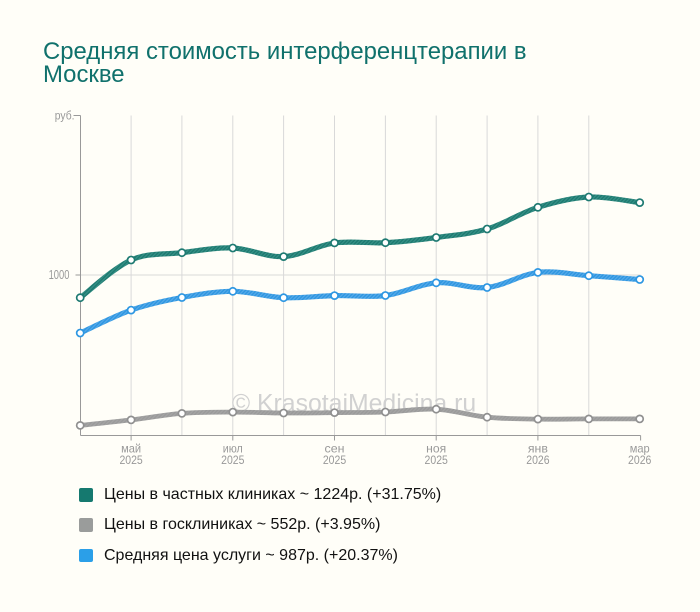 The image size is (700, 612). I want to click on svg-text: ноя, so click(436, 448).